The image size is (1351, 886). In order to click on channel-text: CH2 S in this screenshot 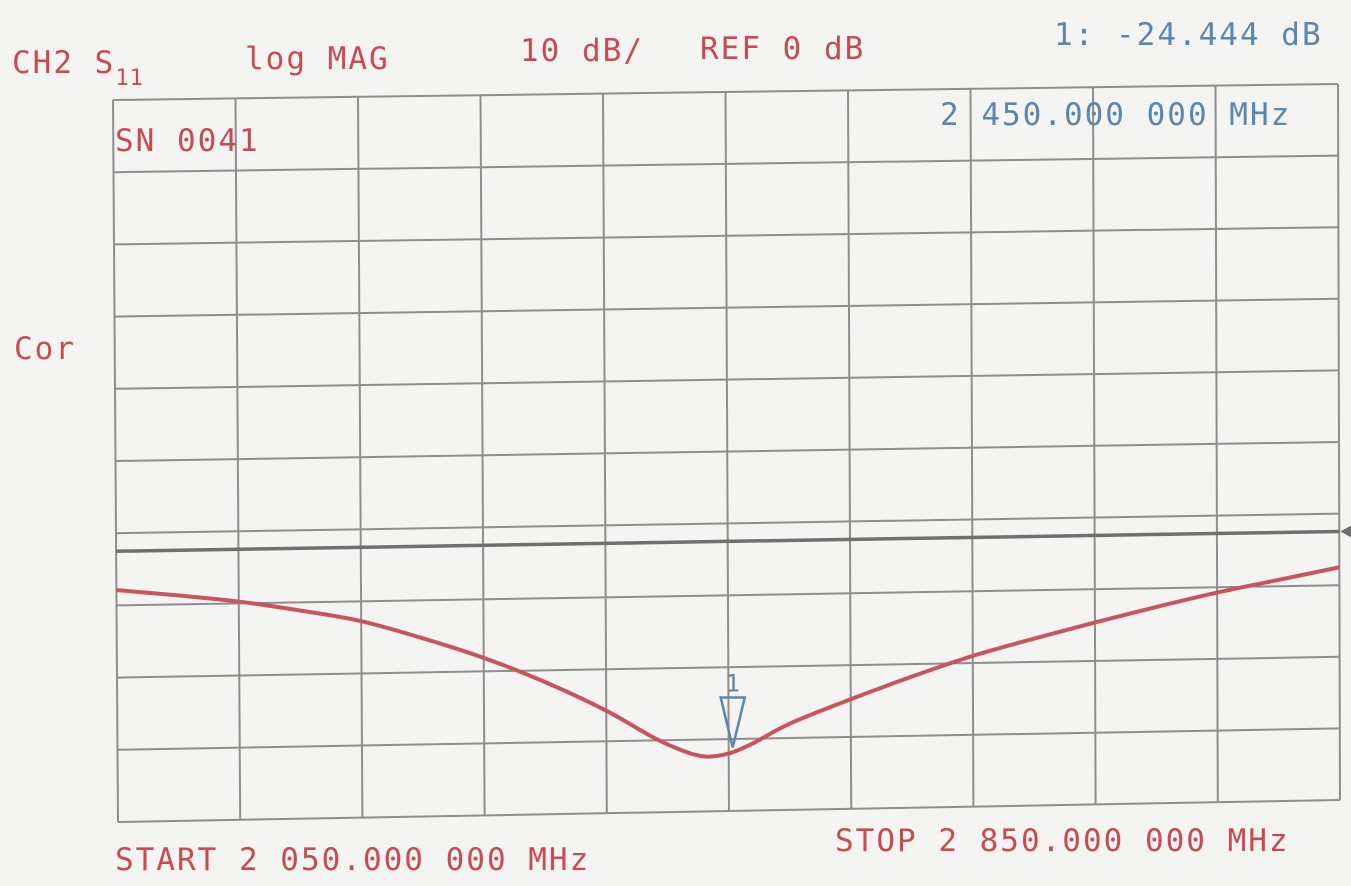, I will do `click(64, 63)`.